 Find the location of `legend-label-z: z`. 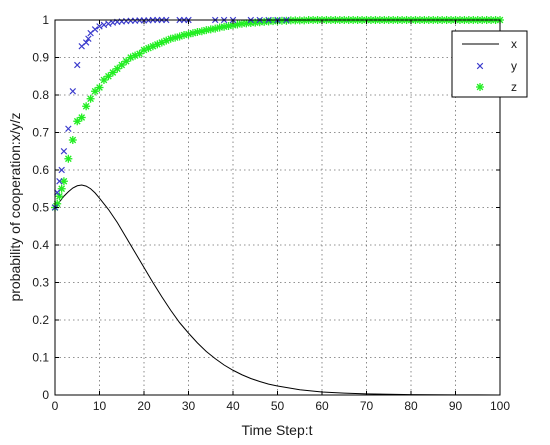

legend-label-z: z is located at coordinates (514, 87).